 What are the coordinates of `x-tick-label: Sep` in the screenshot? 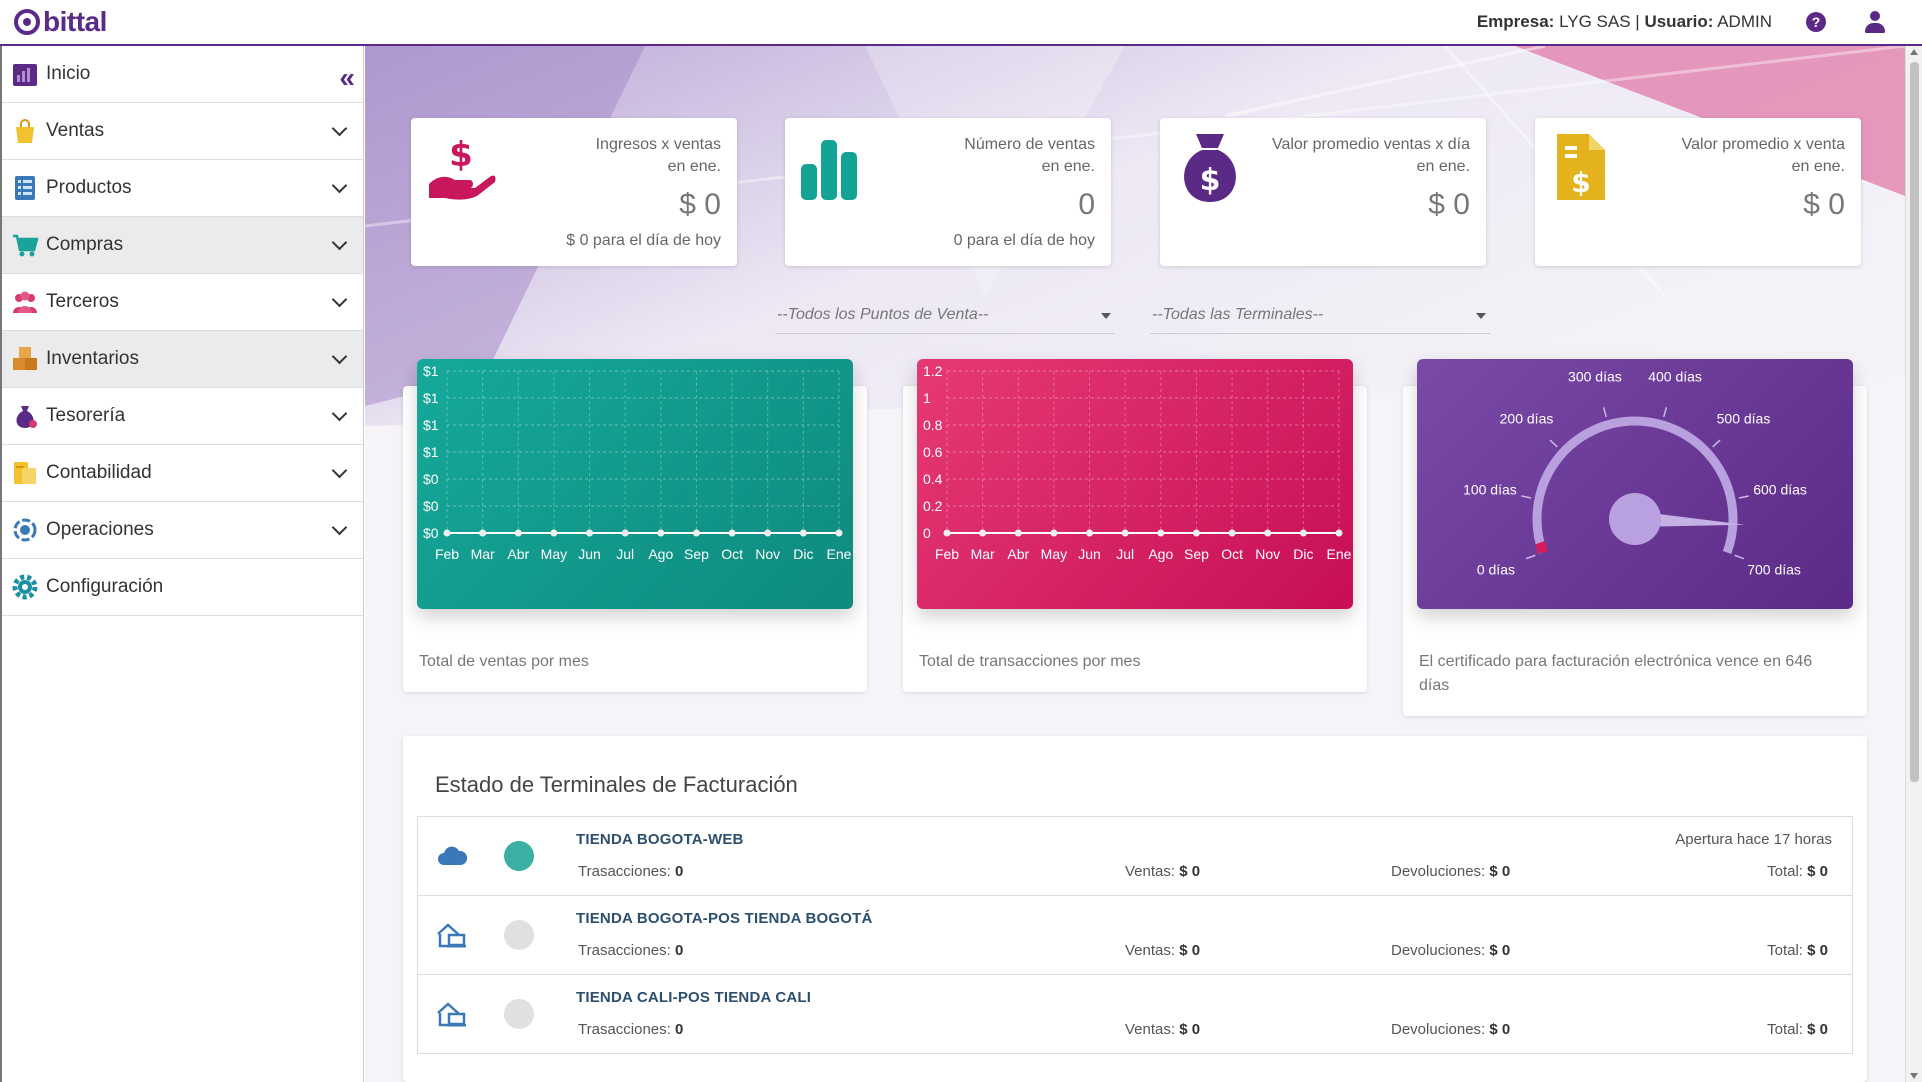 It's located at (1196, 554).